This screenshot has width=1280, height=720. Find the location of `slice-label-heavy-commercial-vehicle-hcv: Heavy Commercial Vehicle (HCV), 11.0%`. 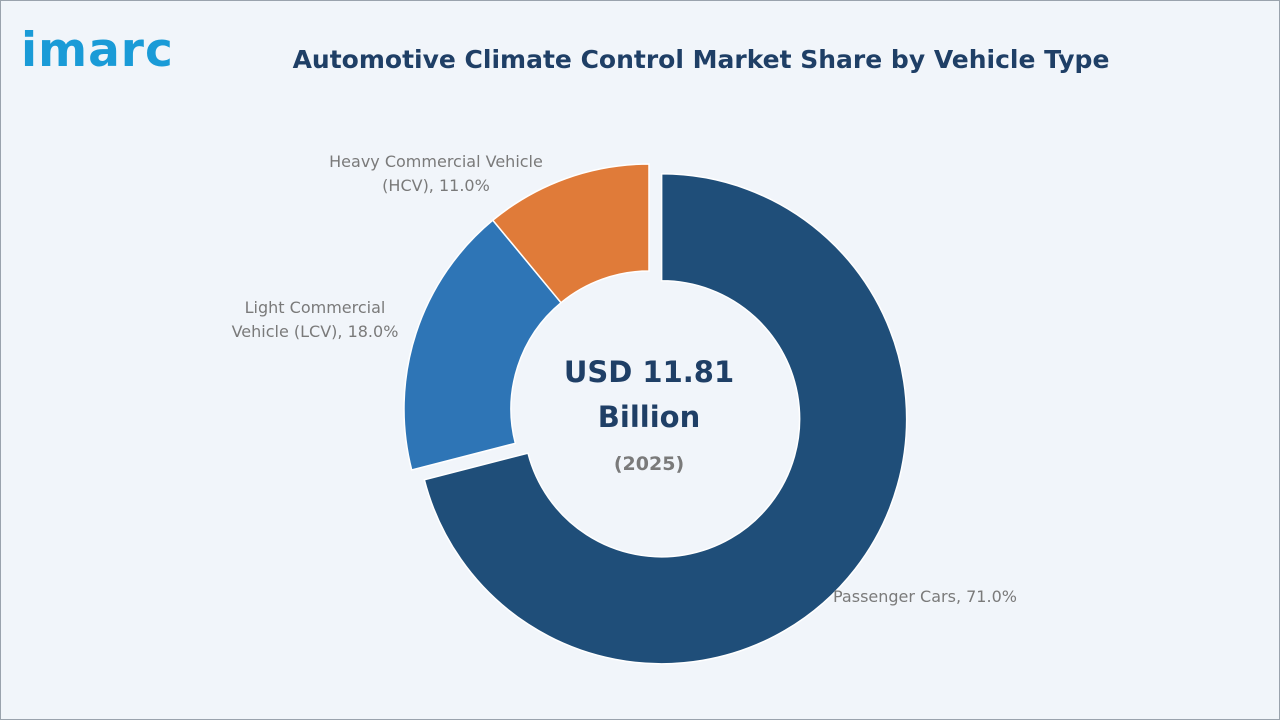

slice-label-heavy-commercial-vehicle-hcv: Heavy Commercial Vehicle (HCV), 11.0% is located at coordinates (436, 173).